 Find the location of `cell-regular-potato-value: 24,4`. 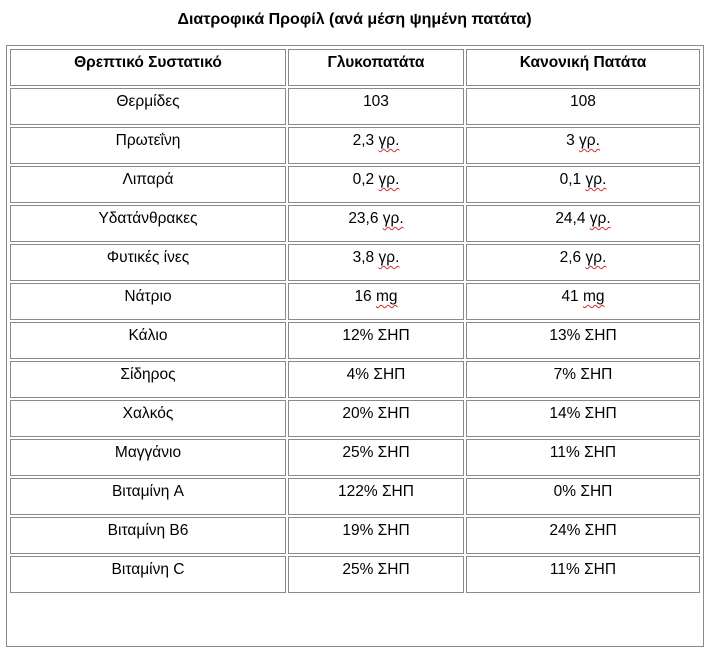

cell-regular-potato-value: 24,4 is located at coordinates (570, 218).